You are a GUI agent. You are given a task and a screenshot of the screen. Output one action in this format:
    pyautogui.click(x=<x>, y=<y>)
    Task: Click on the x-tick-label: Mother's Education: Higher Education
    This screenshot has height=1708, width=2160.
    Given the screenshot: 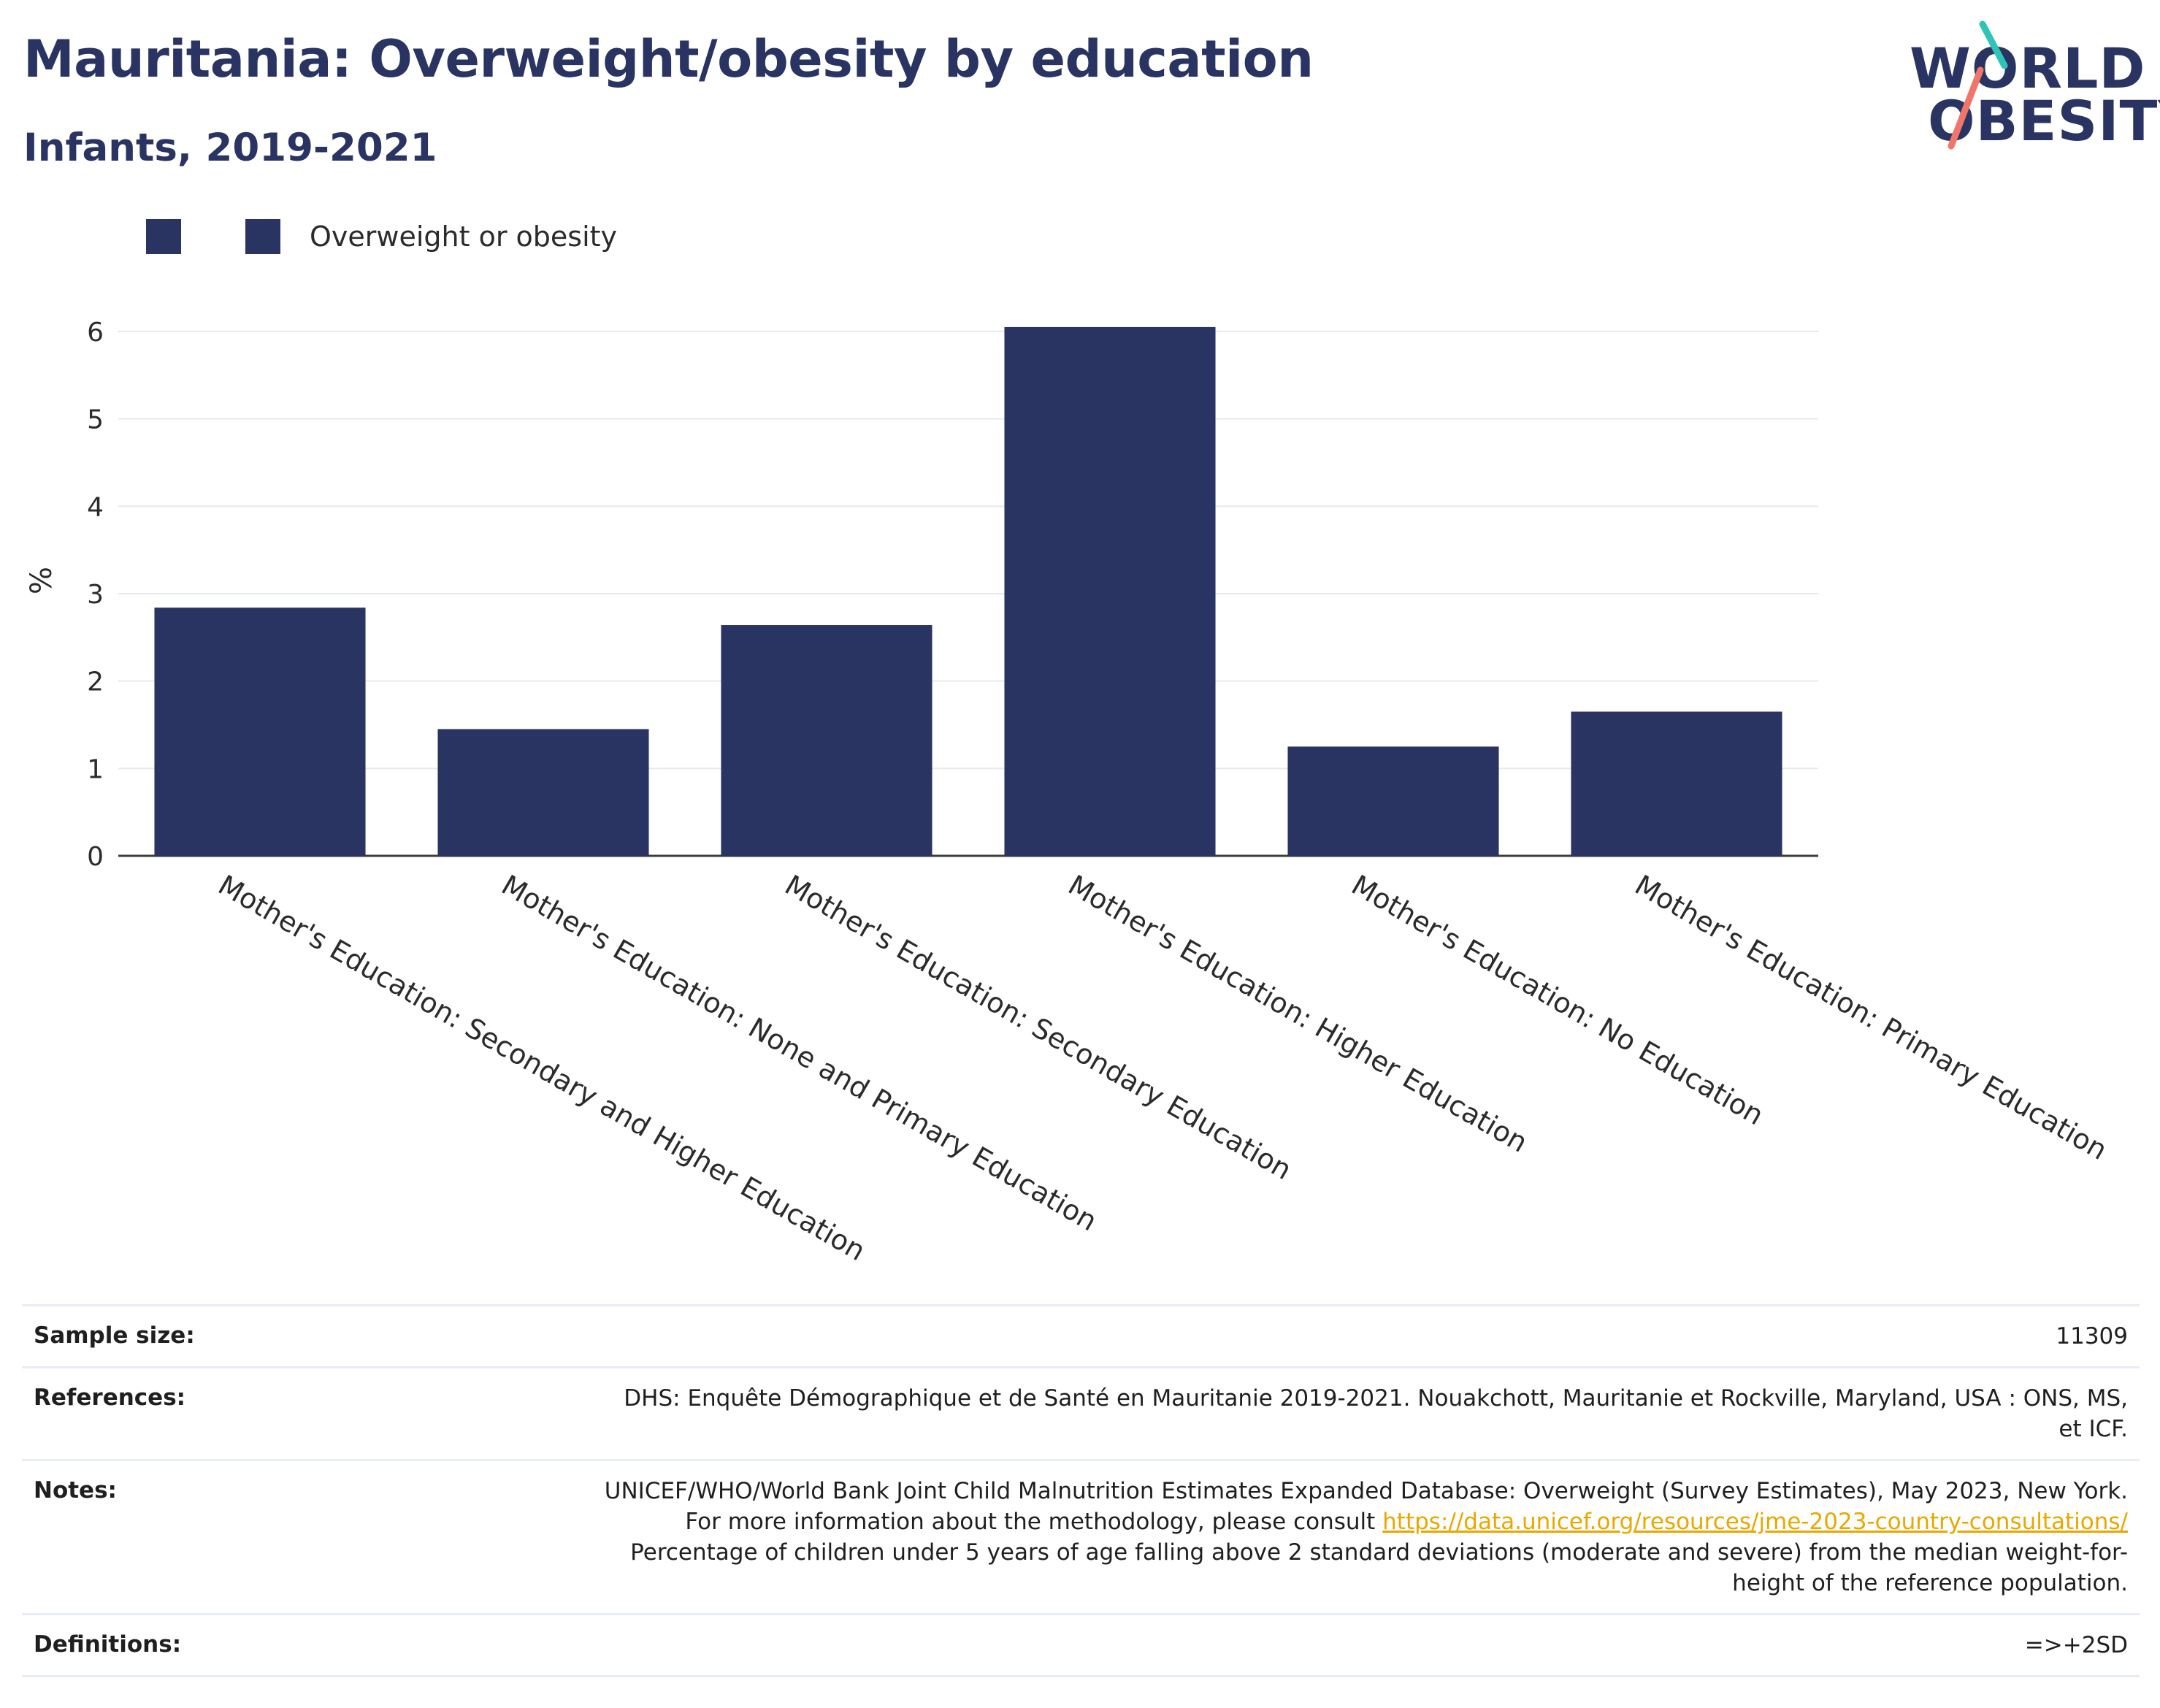 What is the action you would take?
    pyautogui.click(x=1298, y=1014)
    